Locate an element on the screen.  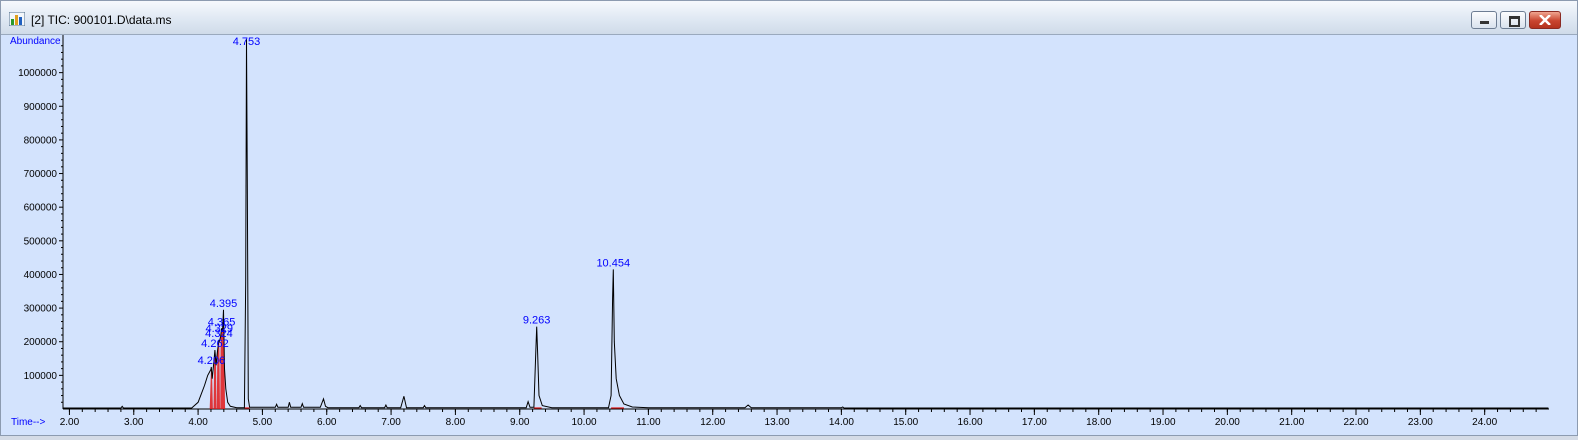
x-tick-label: 21.00 is located at coordinates (1291, 422).